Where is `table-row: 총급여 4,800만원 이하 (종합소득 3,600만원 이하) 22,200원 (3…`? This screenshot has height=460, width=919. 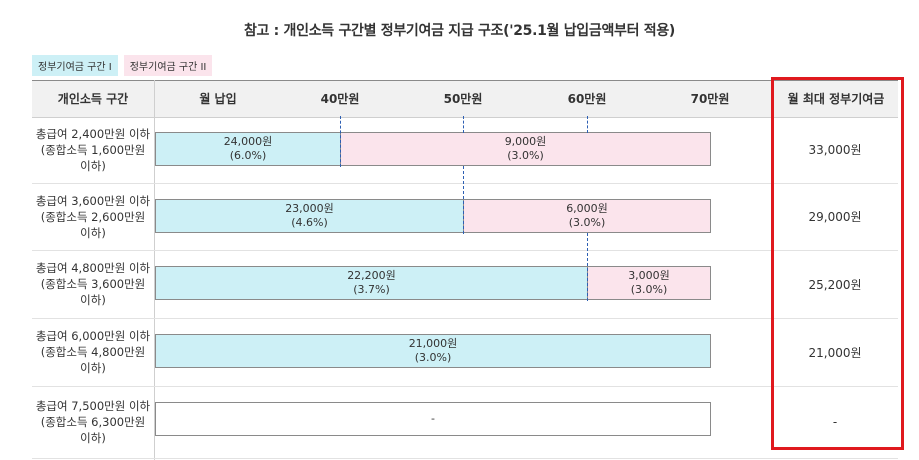 table-row: 총급여 4,800만원 이하 (종합소득 3,600만원 이하) 22,200원 (3… is located at coordinates (465, 284).